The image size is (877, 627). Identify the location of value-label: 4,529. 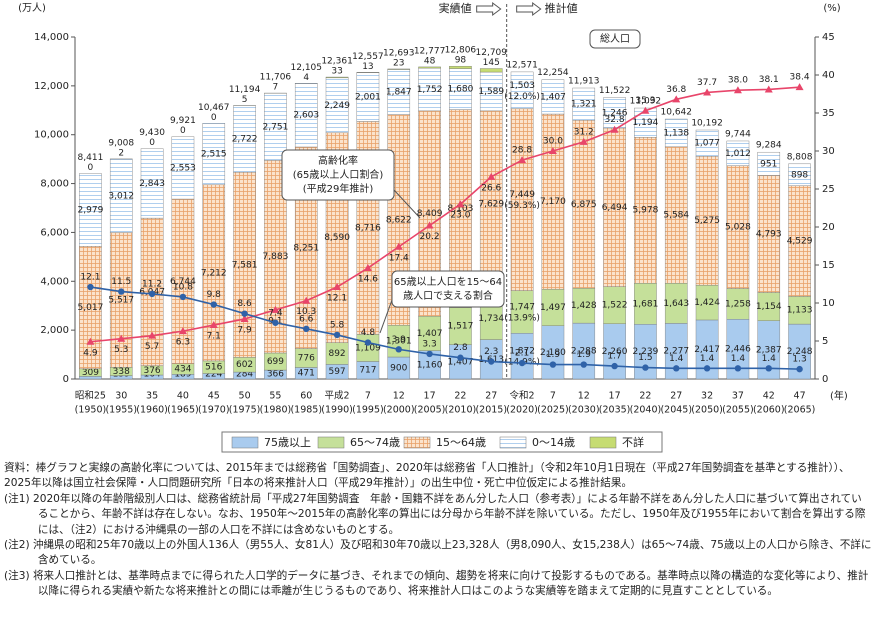
(800, 242).